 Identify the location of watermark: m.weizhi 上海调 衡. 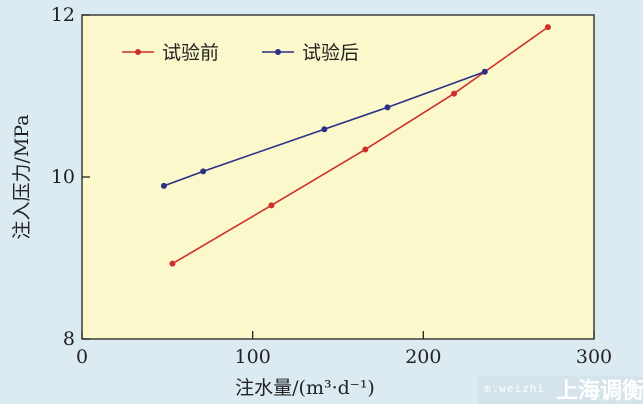
(560, 390).